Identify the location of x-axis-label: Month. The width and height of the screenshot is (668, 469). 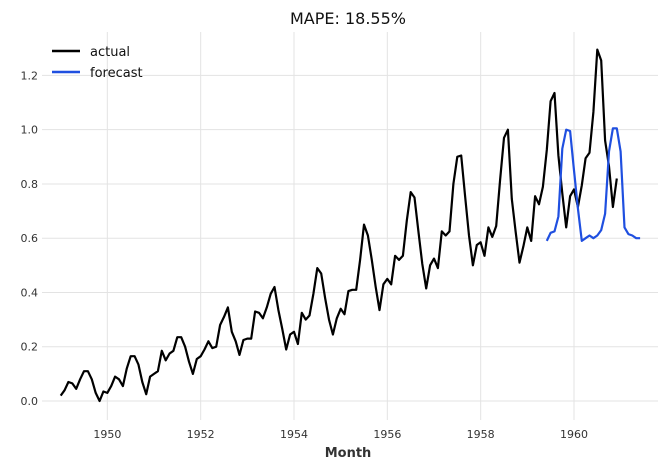
(348, 453).